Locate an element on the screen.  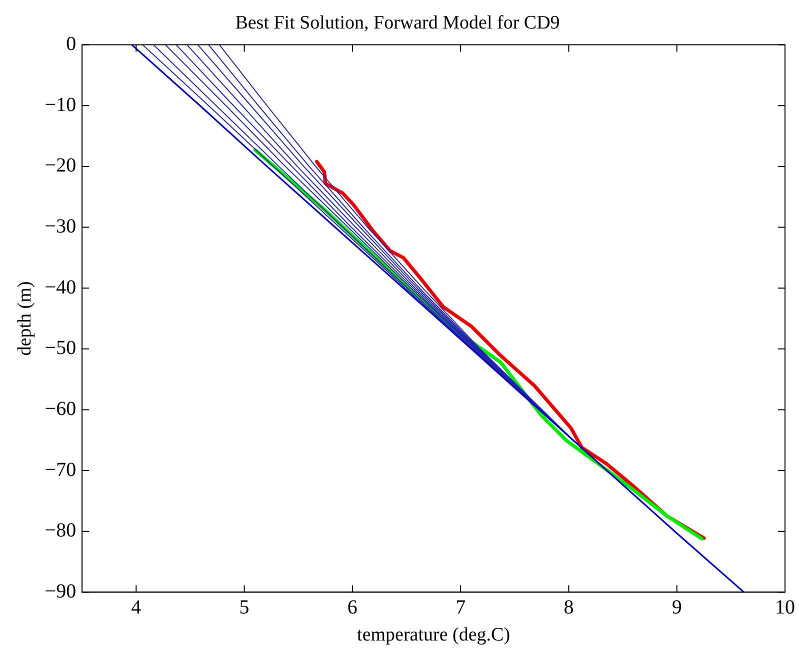
y-tick-label: −80 is located at coordinates (60, 531).